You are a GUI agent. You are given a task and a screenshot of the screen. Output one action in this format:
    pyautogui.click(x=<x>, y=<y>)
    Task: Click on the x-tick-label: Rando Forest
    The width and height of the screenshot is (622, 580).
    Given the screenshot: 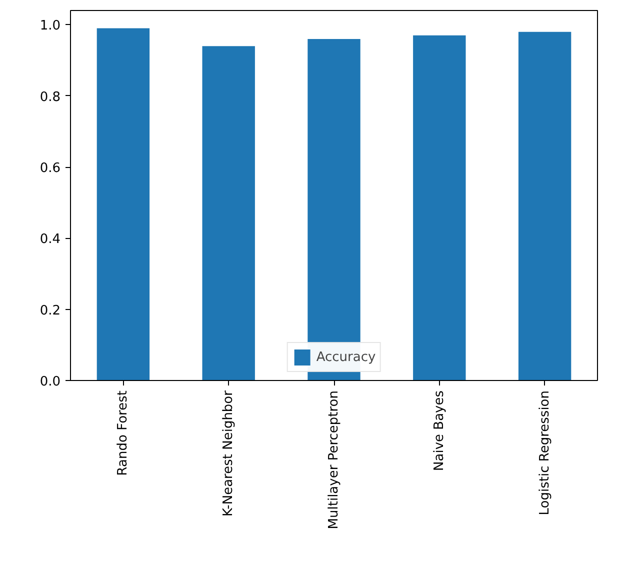 What is the action you would take?
    pyautogui.click(x=123, y=433)
    